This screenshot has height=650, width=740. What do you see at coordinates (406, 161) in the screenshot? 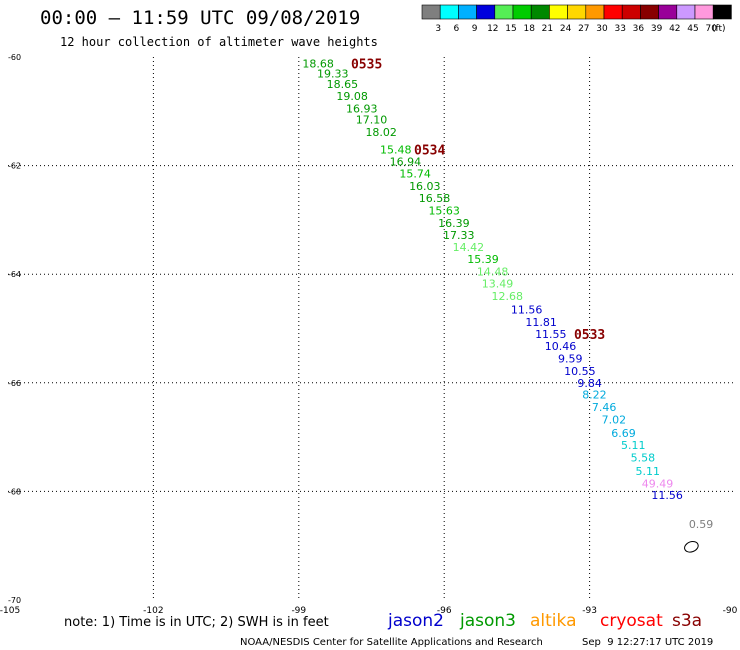
I see `swh-value-label: 16.94` at bounding box center [406, 161].